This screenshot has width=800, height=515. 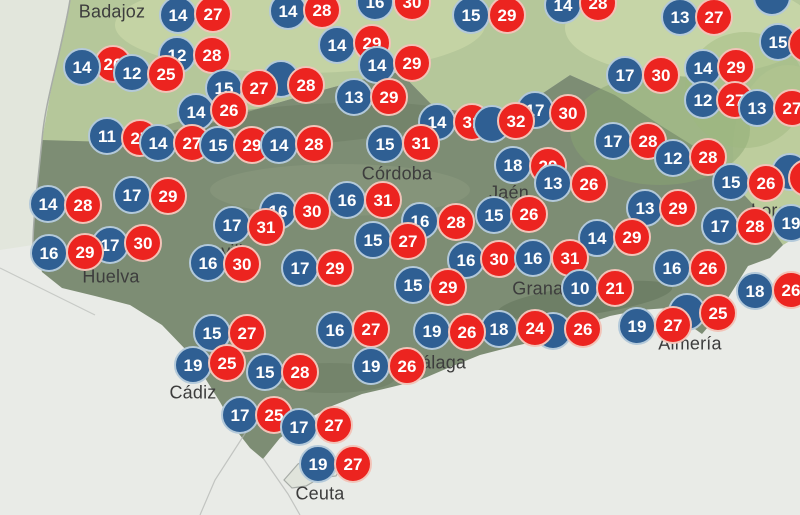 I want to click on temp-marker-max: 24, so click(x=535, y=328).